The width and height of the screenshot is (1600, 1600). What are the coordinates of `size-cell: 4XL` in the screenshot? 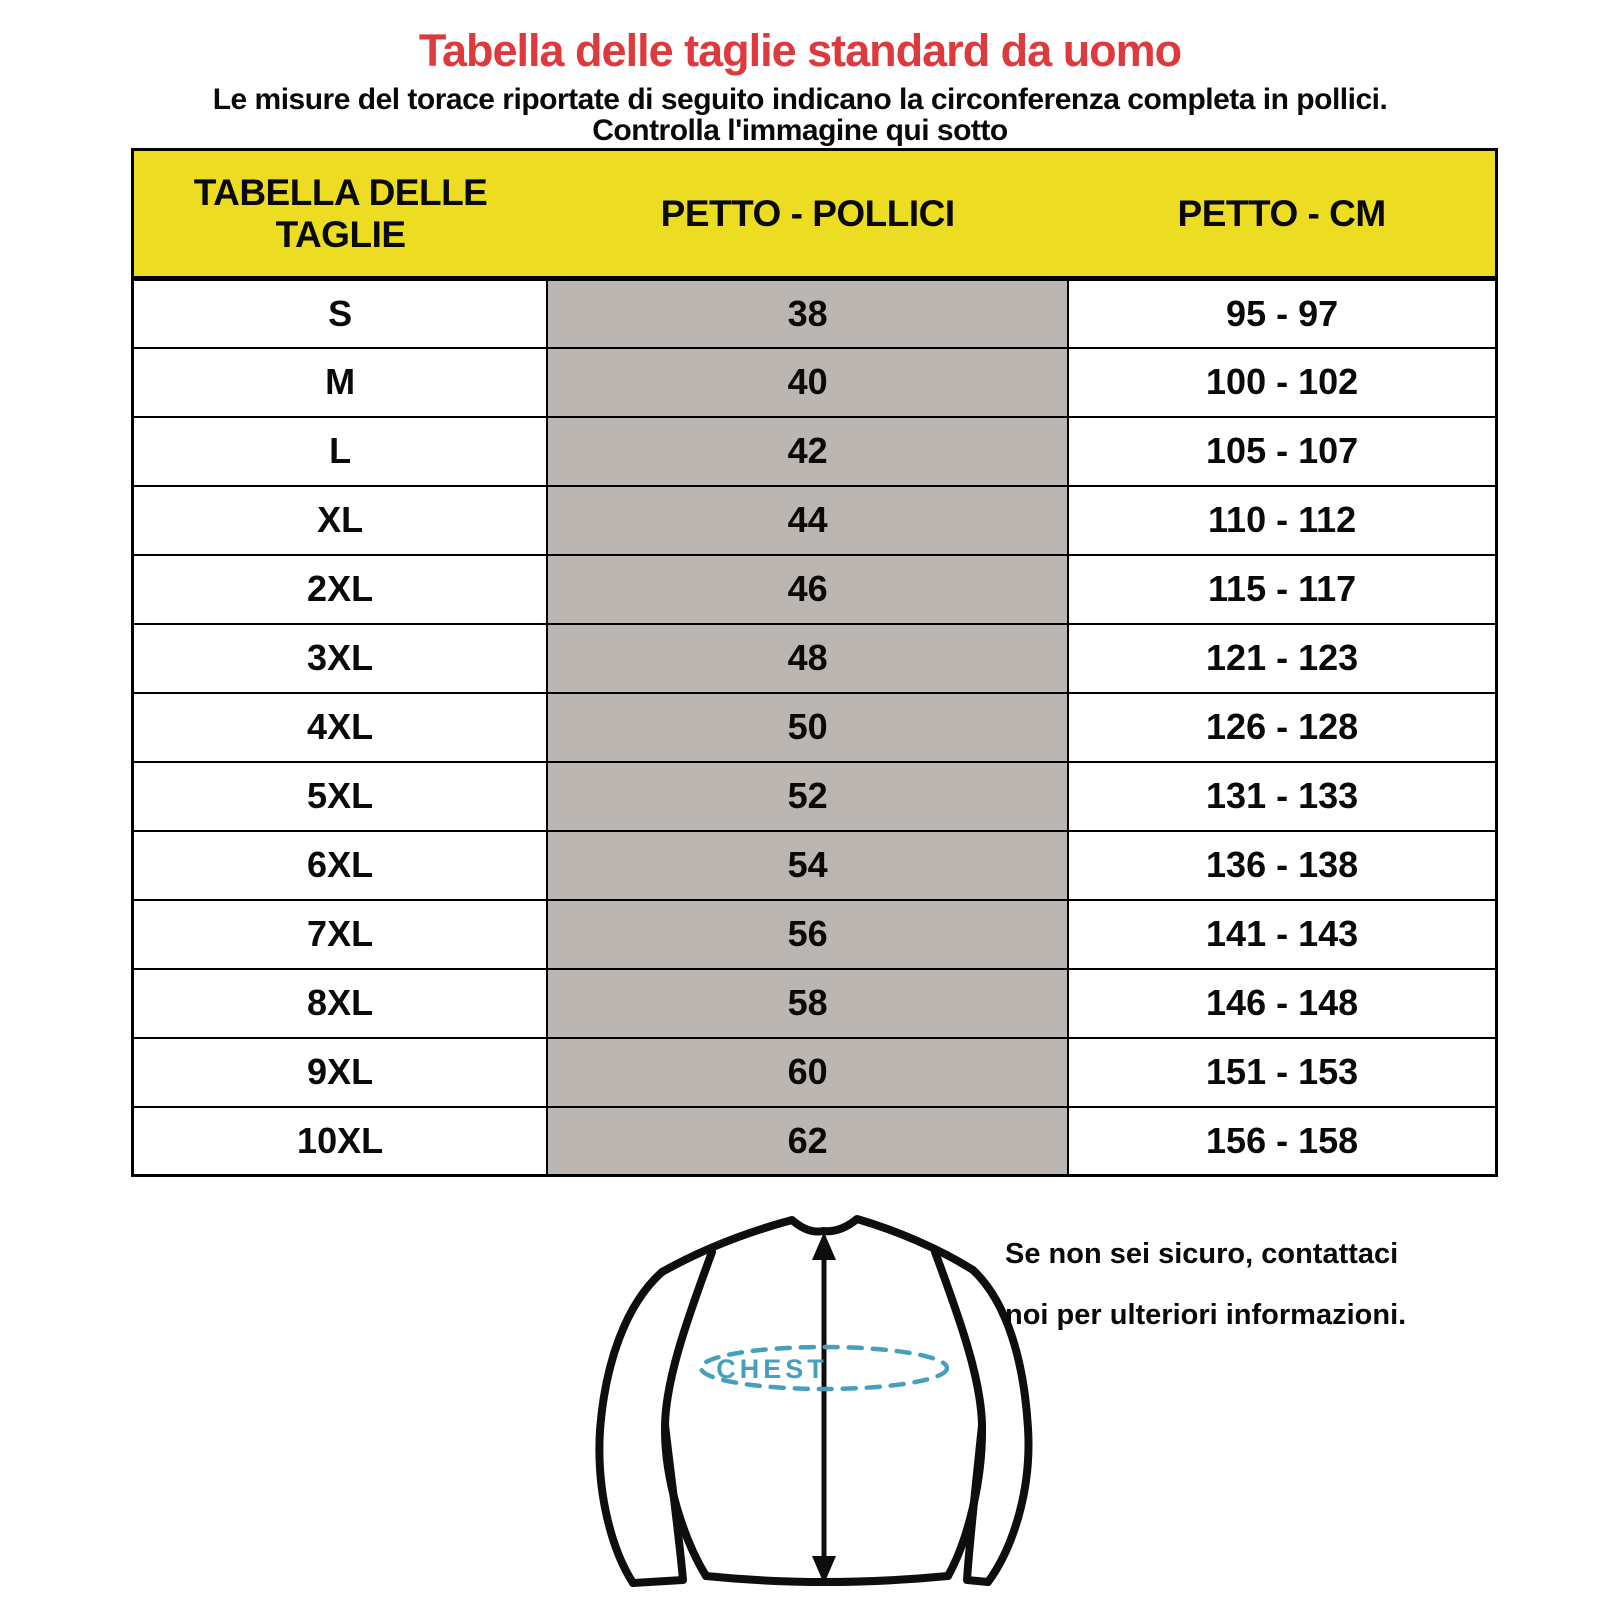 It's located at (340, 727).